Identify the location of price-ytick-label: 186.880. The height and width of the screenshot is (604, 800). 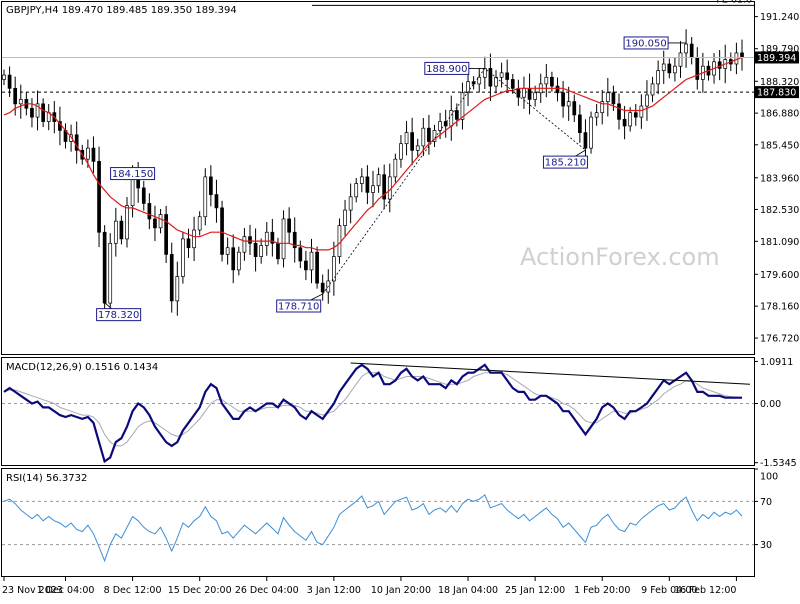
(779, 114).